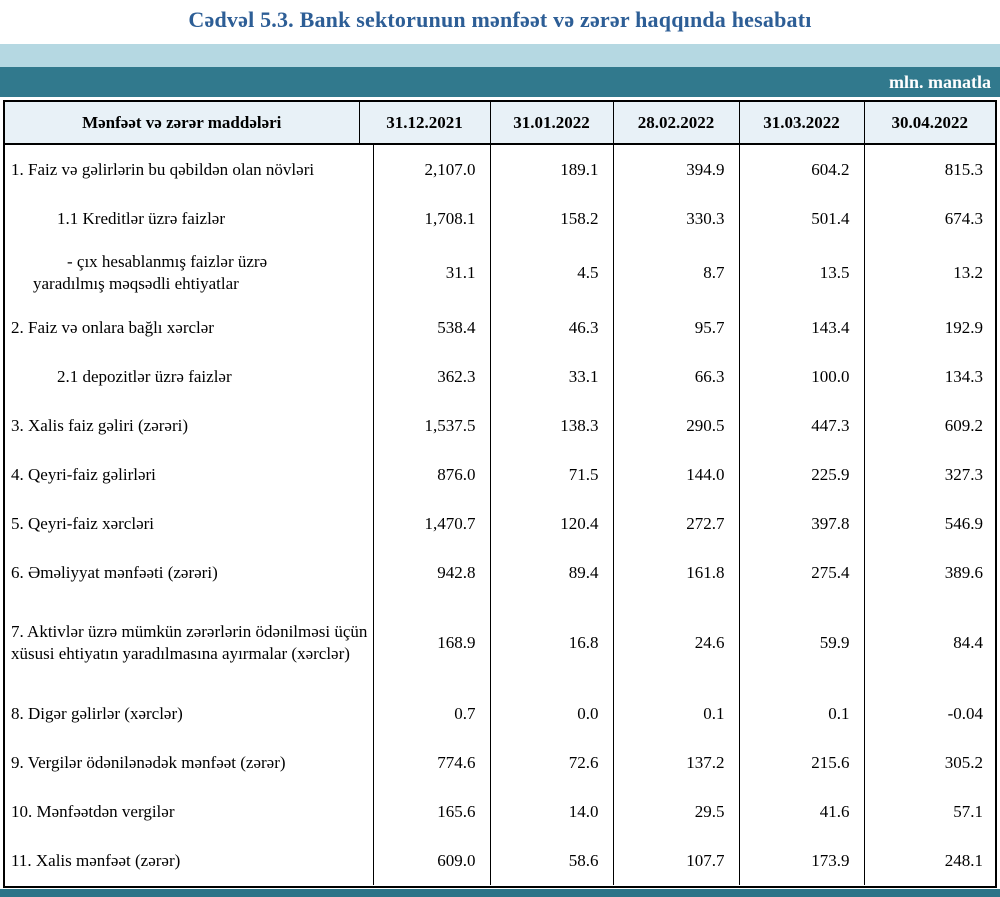  Describe the element at coordinates (431, 425) in the screenshot. I see `cell-value: 1,537.5` at that location.